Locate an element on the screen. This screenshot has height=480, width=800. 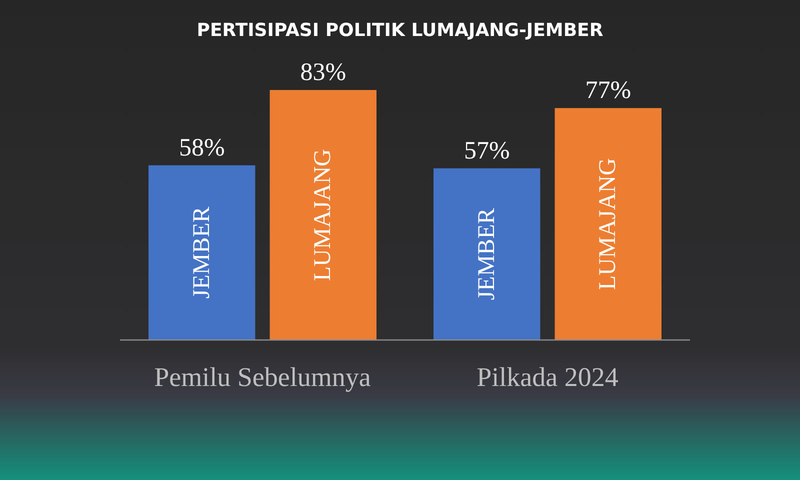
text: JEMBER is located at coordinates (201, 252).